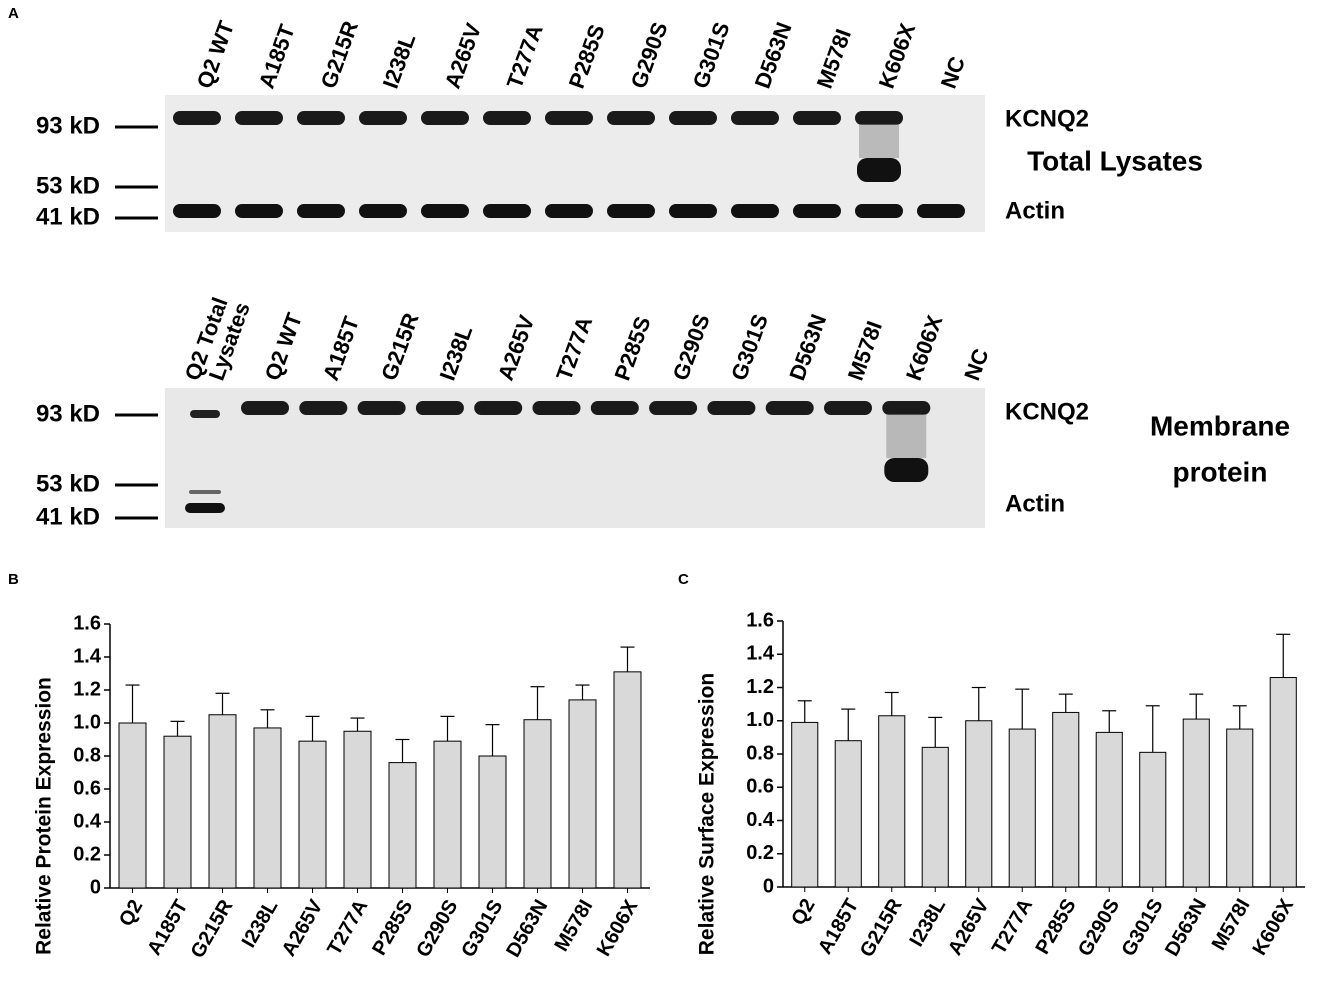  I want to click on x-tick-label: T277A, so click(1012, 926).